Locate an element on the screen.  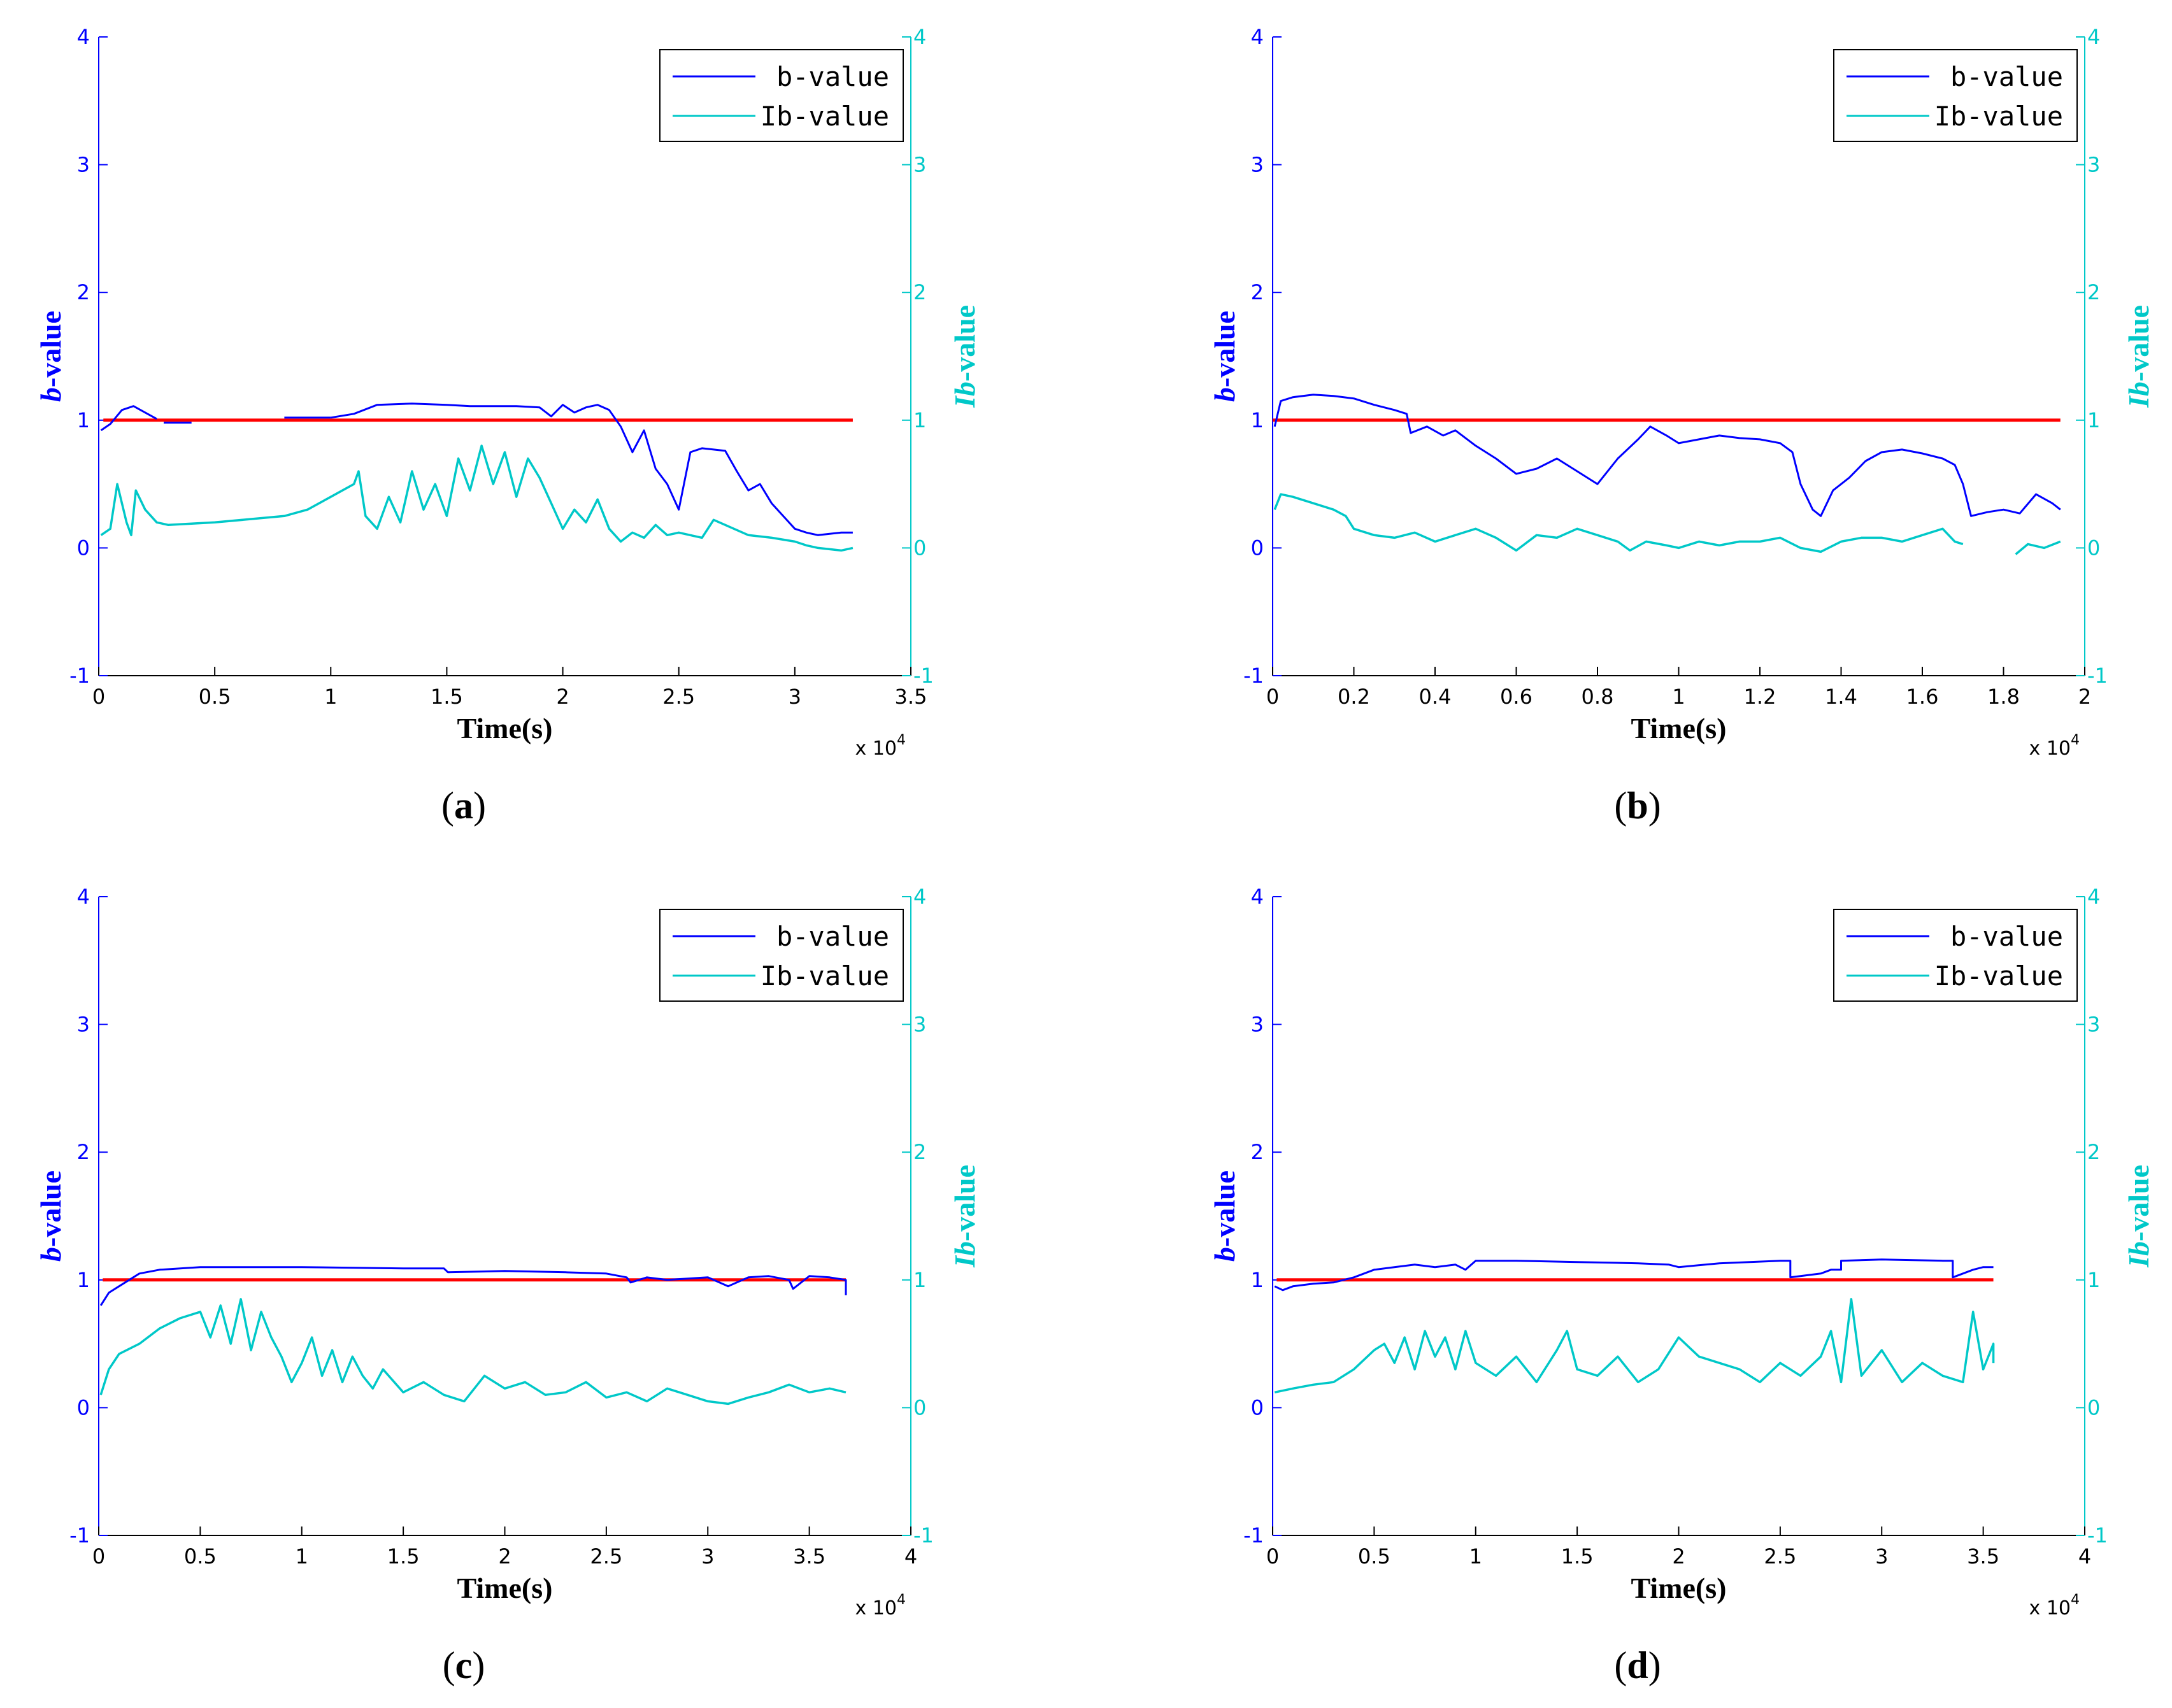
x-tick-label: 4 is located at coordinates (2084, 1556).